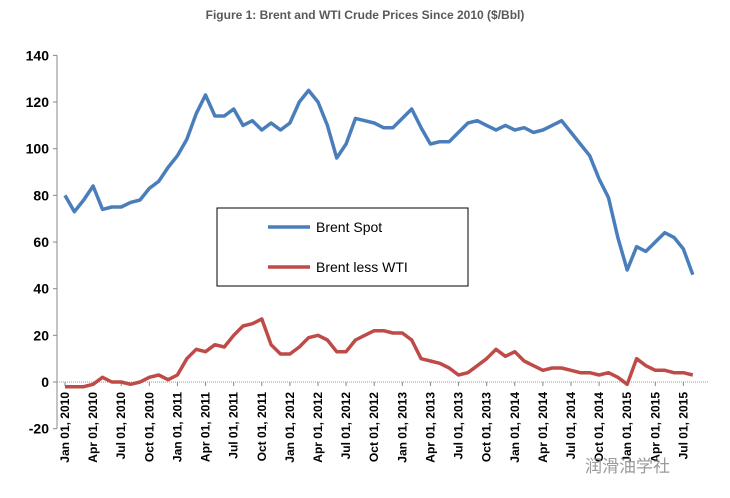  I want to click on x-tick-label: Apr 01, 2013, so click(430, 427).